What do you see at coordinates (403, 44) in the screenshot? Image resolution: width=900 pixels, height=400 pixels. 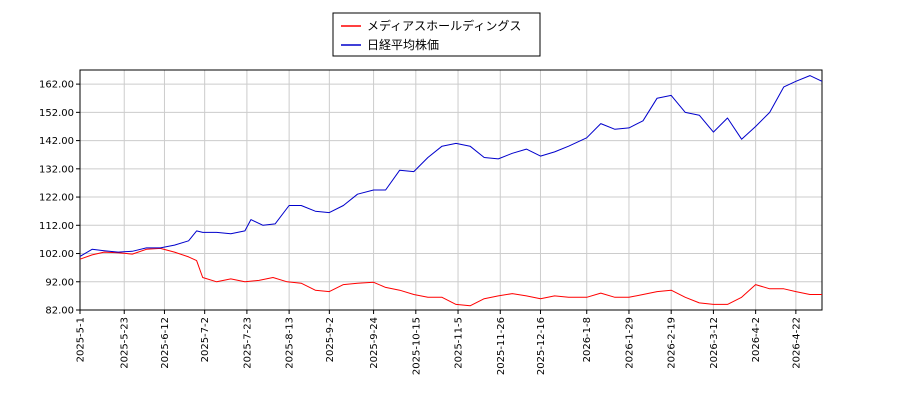 I see `legend-entry: 日経平均株価` at bounding box center [403, 44].